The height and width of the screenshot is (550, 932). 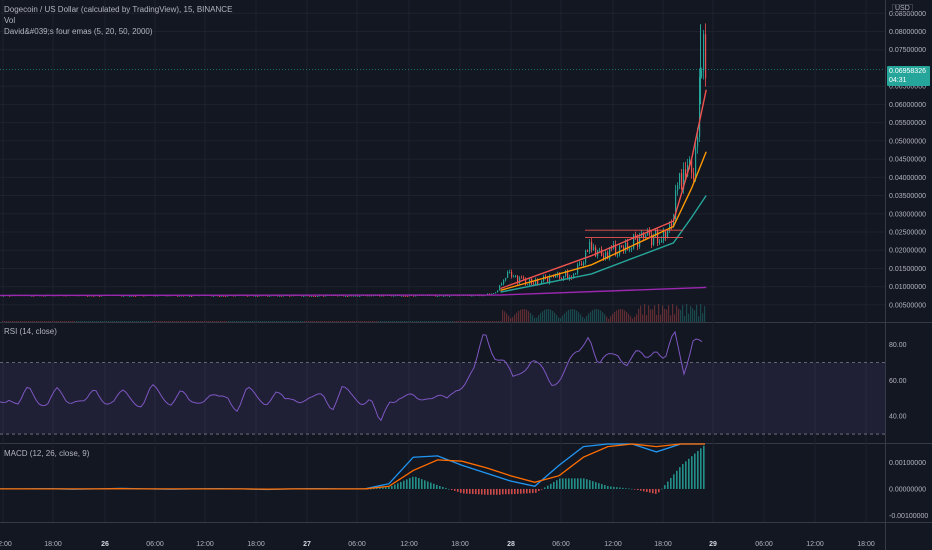 I want to click on macd-label: MACD (12, 26, close, 9), so click(x=47, y=453).